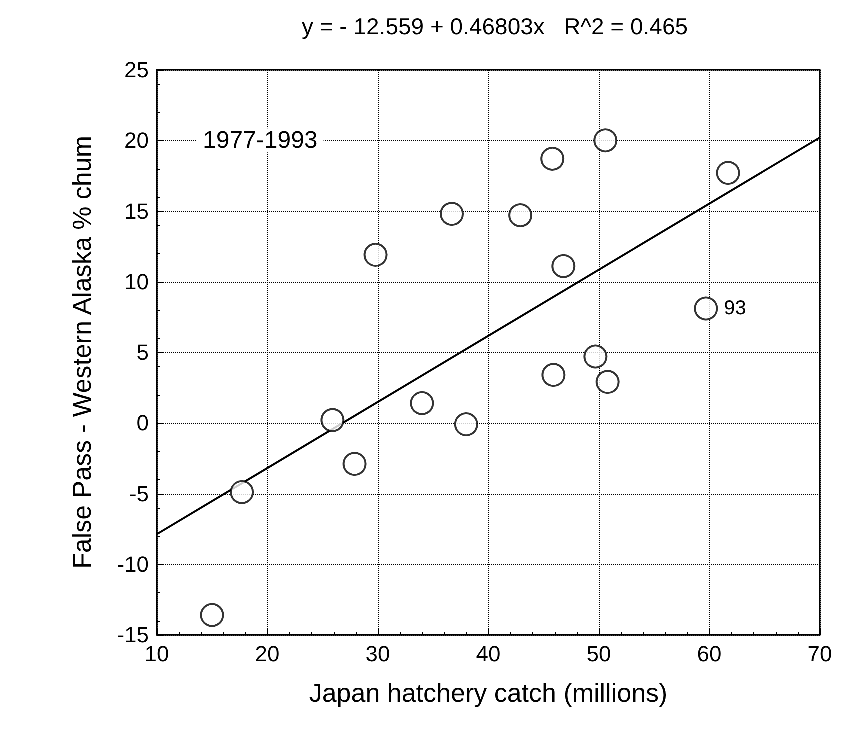 The width and height of the screenshot is (845, 745). Describe the element at coordinates (136, 281) in the screenshot. I see `y-tick-label: 10` at that location.